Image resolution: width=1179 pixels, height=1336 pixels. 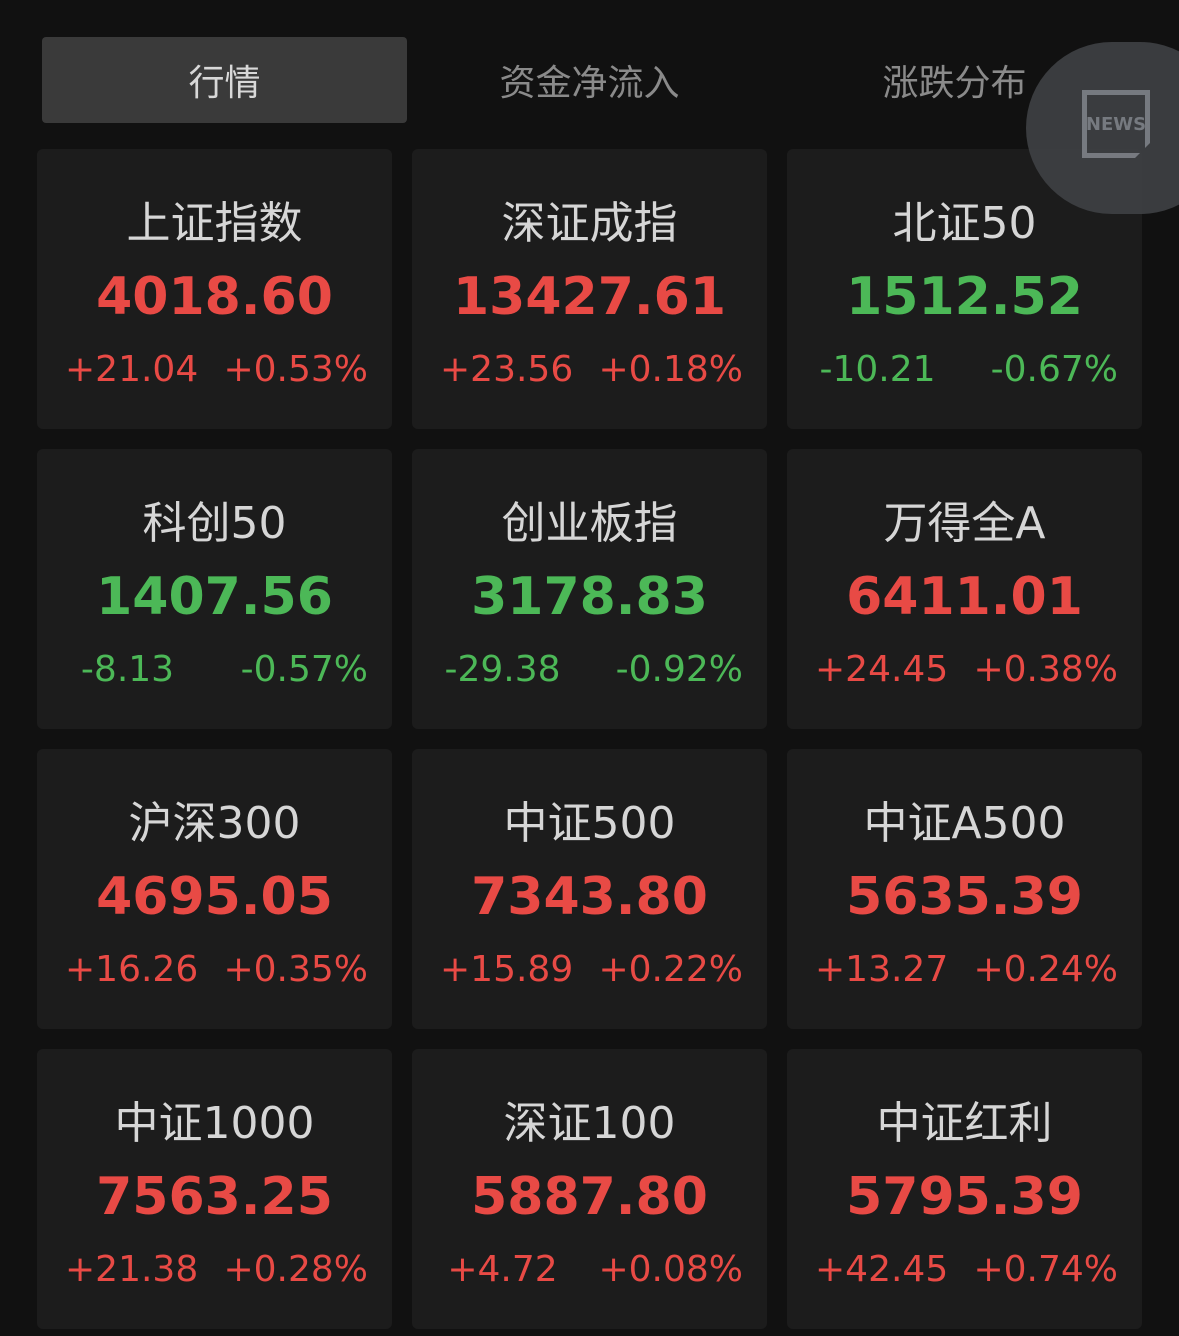 What do you see at coordinates (1116, 124) in the screenshot?
I see `news-icon: NEWS` at bounding box center [1116, 124].